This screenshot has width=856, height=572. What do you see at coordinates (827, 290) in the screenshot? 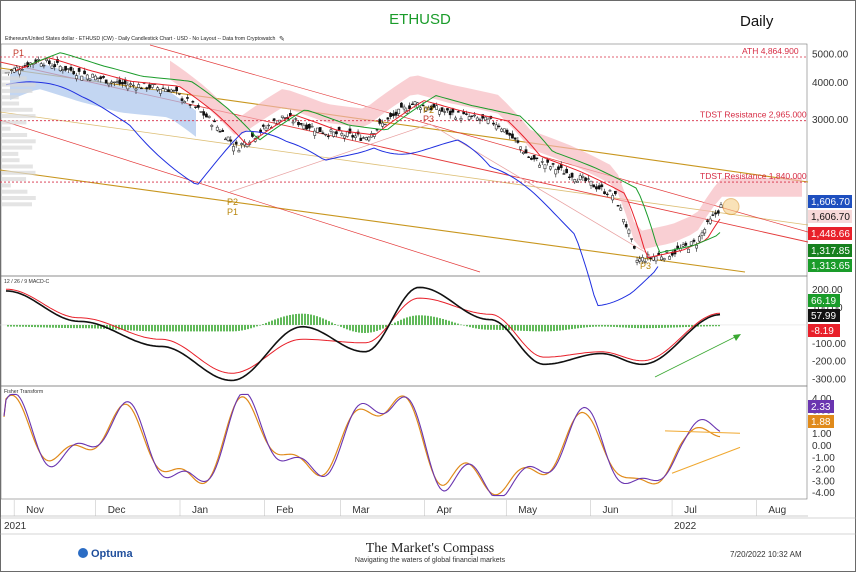
I see `macd-tick-label: 200.00` at bounding box center [827, 290].